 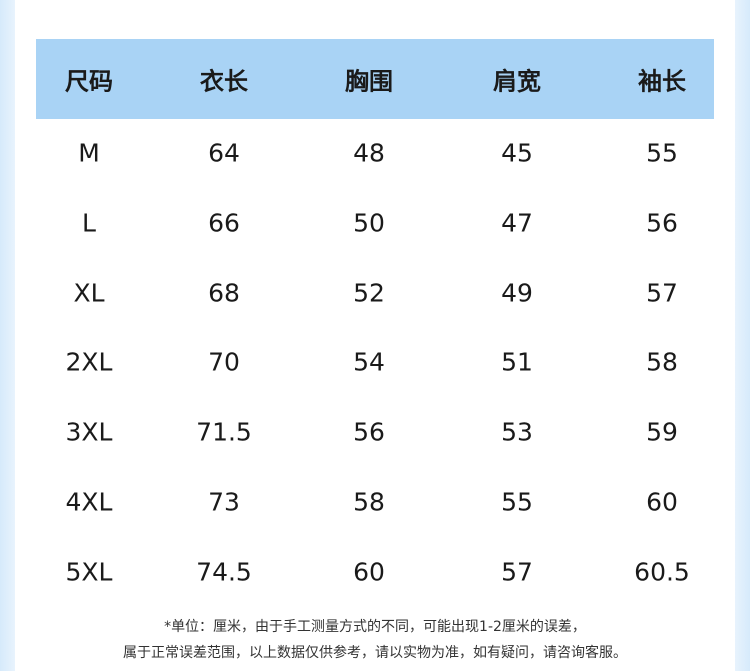 I want to click on table-cell: 47, so click(x=517, y=223).